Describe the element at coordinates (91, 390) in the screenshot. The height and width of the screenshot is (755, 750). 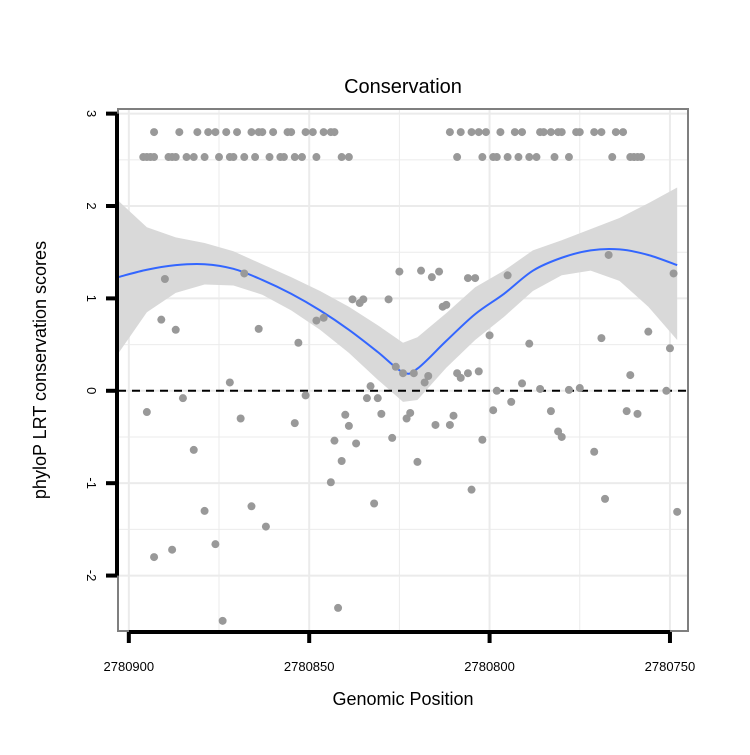
I see `y-tick-label: 0` at that location.